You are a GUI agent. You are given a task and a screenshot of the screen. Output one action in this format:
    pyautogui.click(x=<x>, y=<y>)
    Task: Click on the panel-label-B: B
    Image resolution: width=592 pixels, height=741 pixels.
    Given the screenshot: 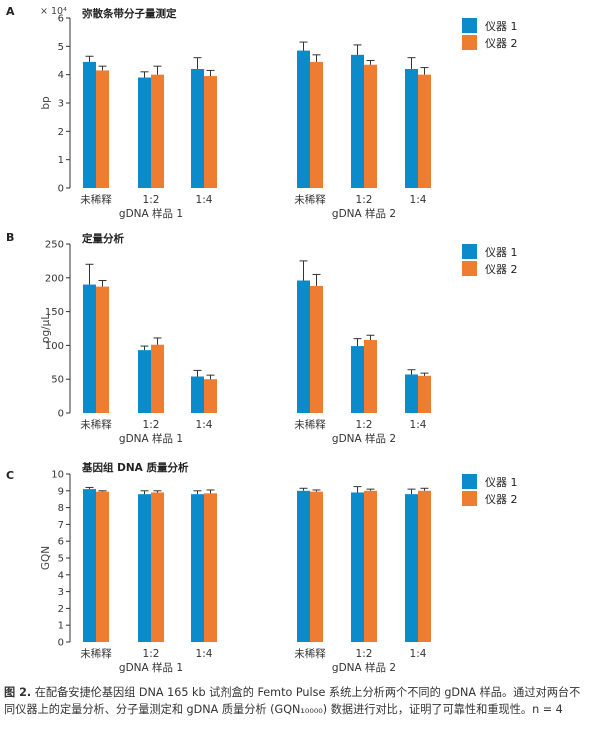 What is the action you would take?
    pyautogui.click(x=10, y=237)
    